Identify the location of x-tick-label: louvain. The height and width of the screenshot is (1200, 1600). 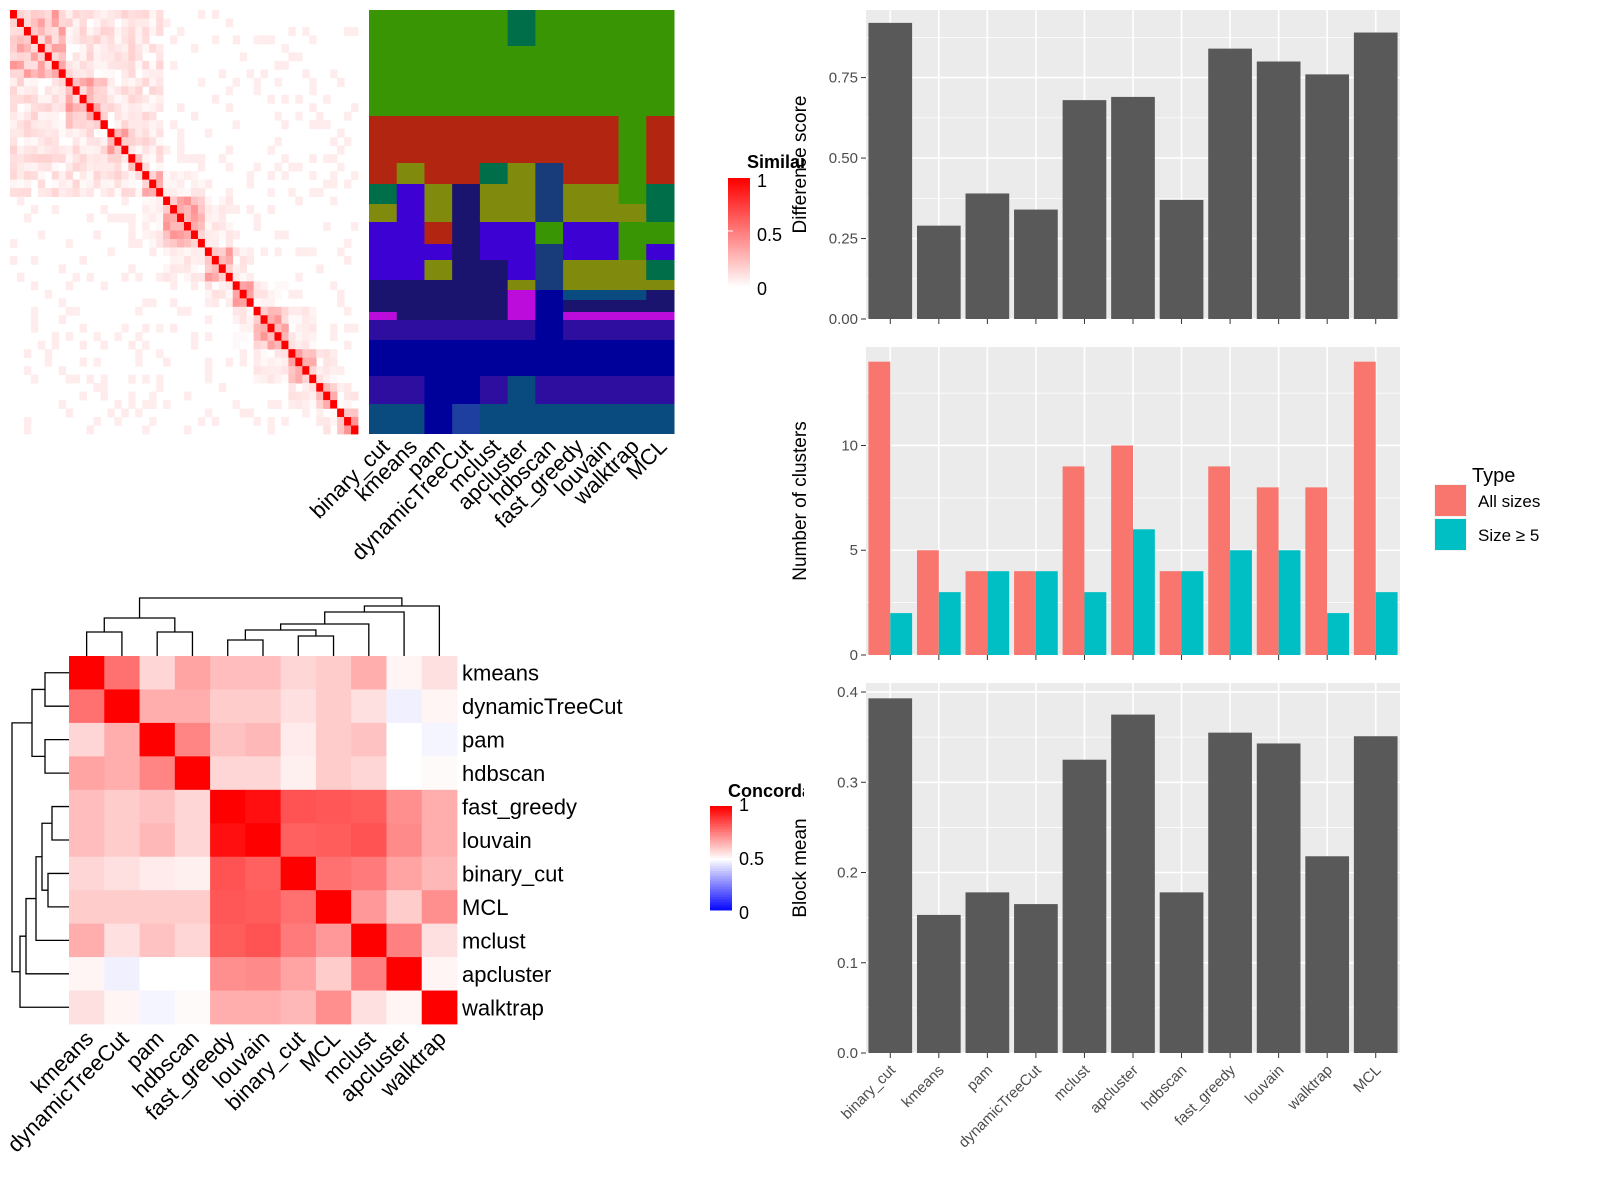
(1265, 1085).